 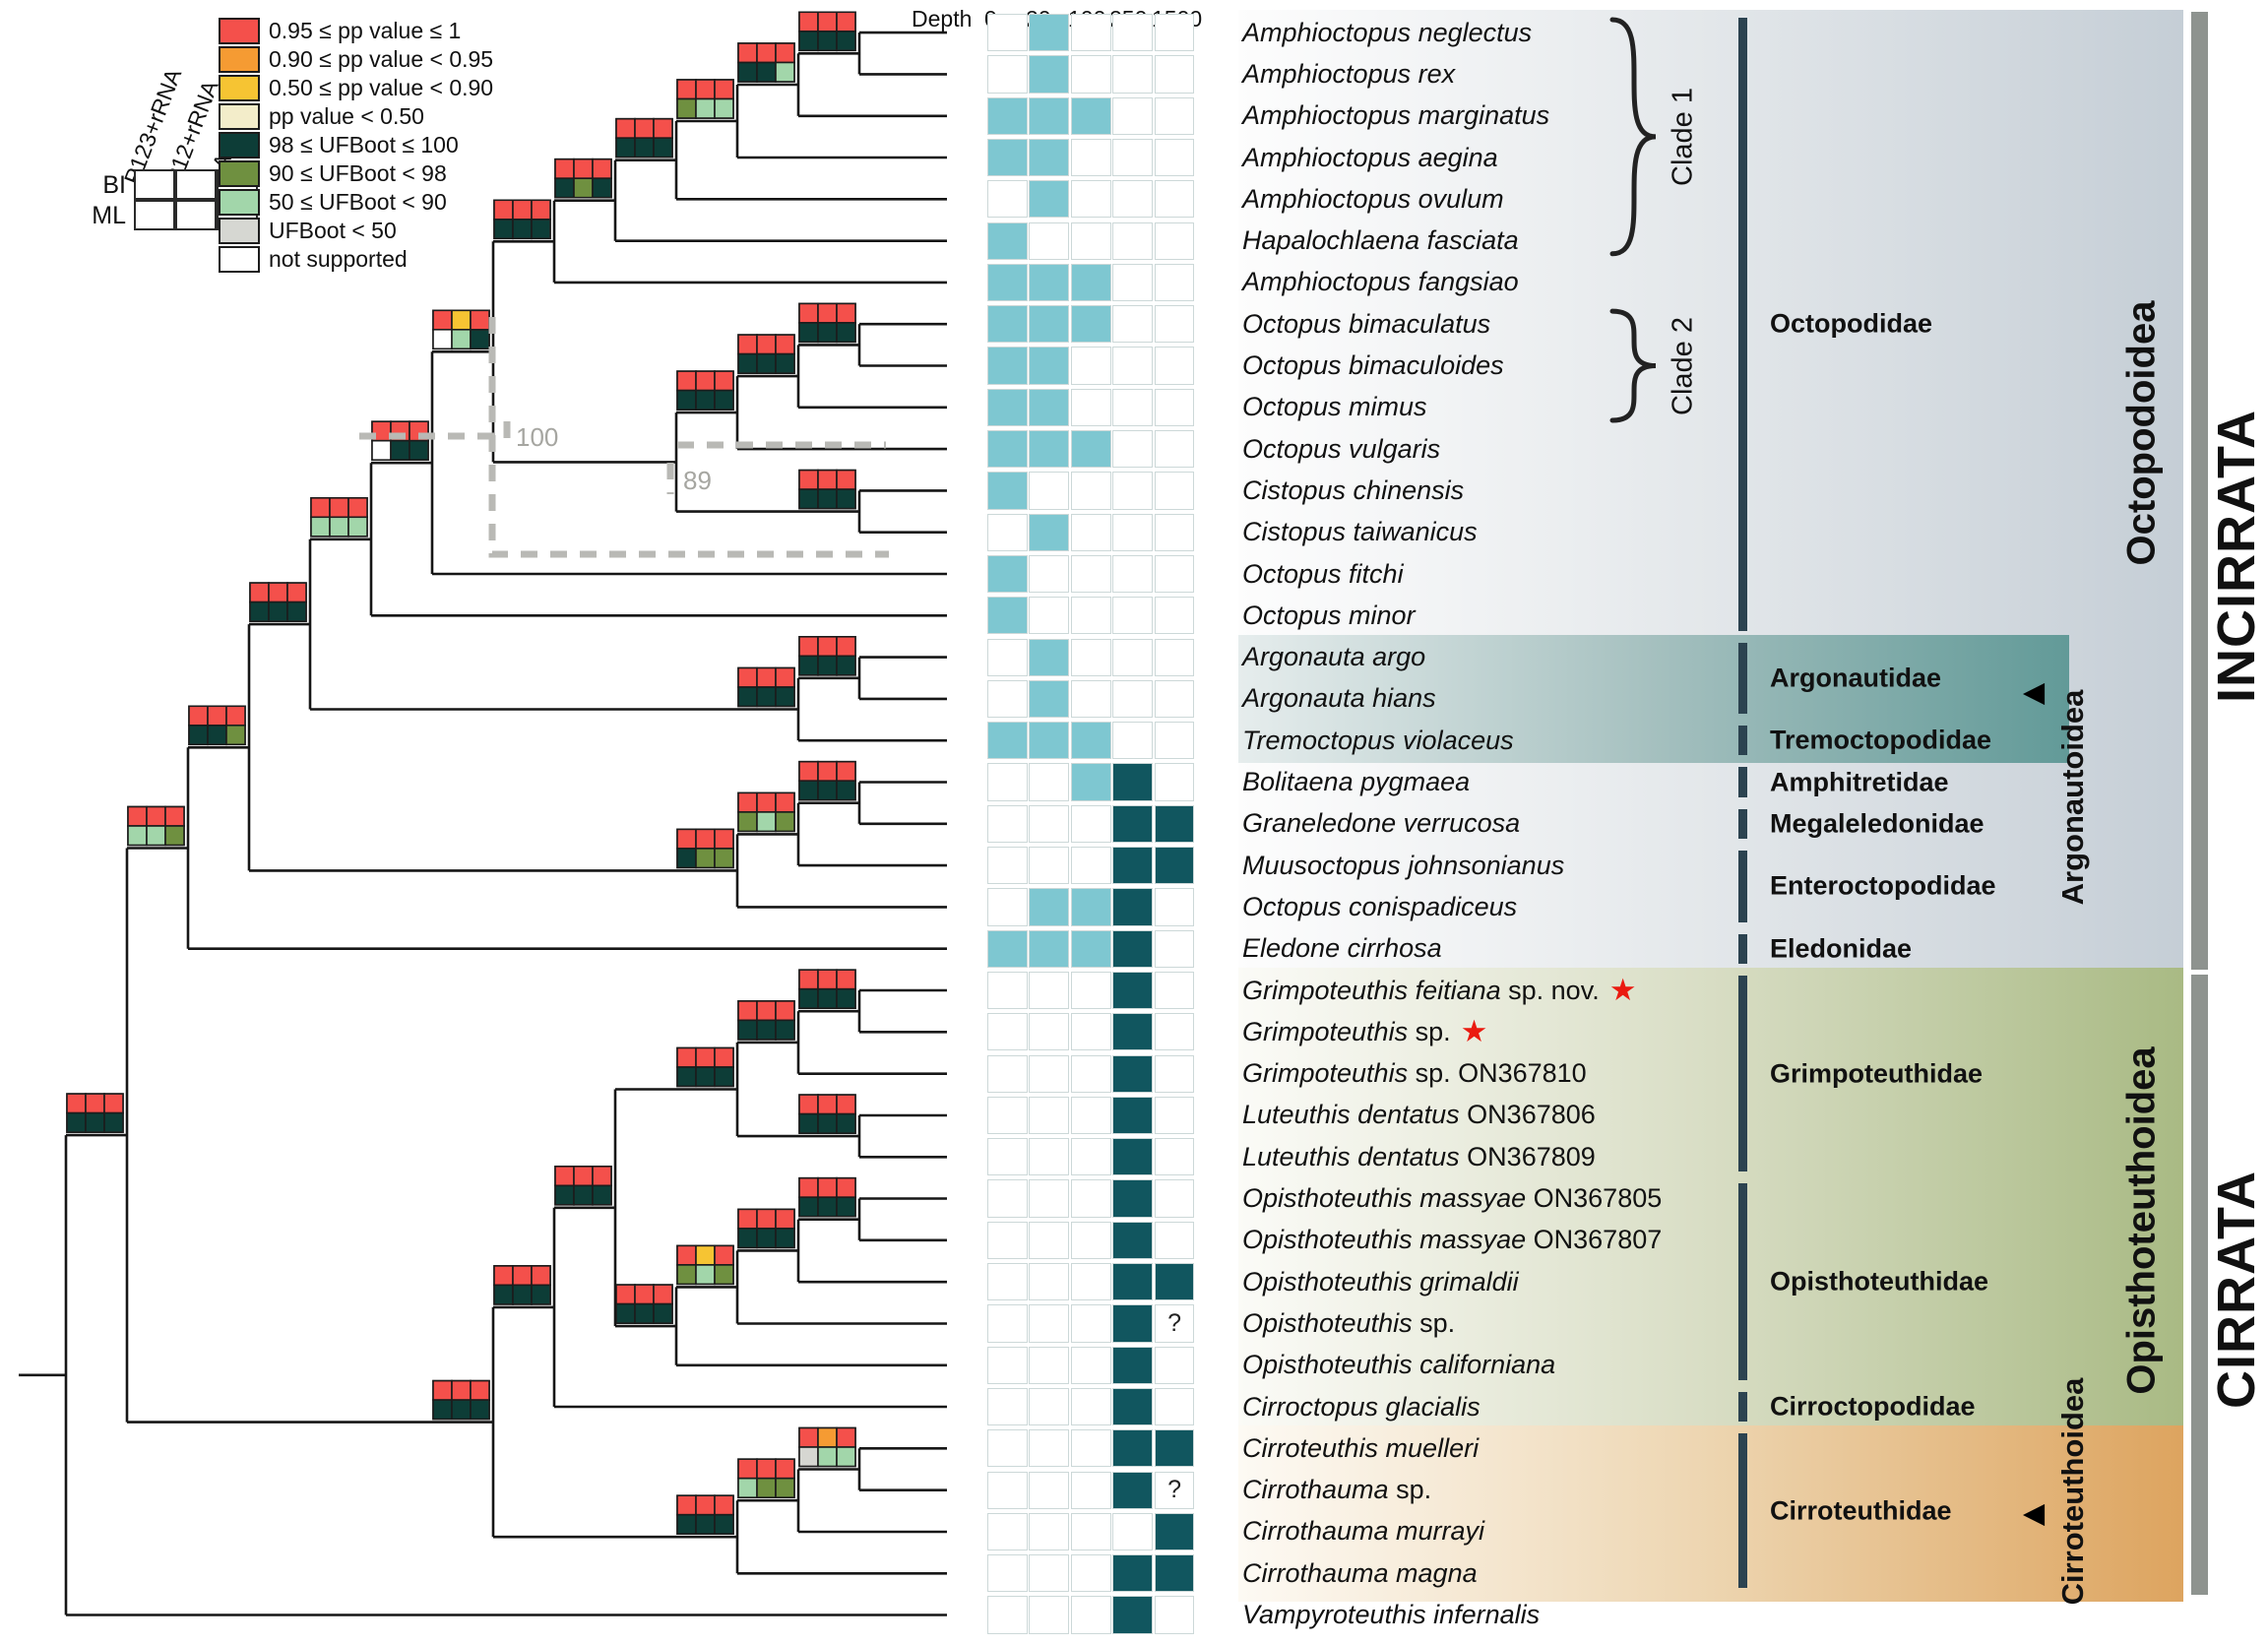 What do you see at coordinates (697, 480) in the screenshot?
I see `dash-support-value: 89` at bounding box center [697, 480].